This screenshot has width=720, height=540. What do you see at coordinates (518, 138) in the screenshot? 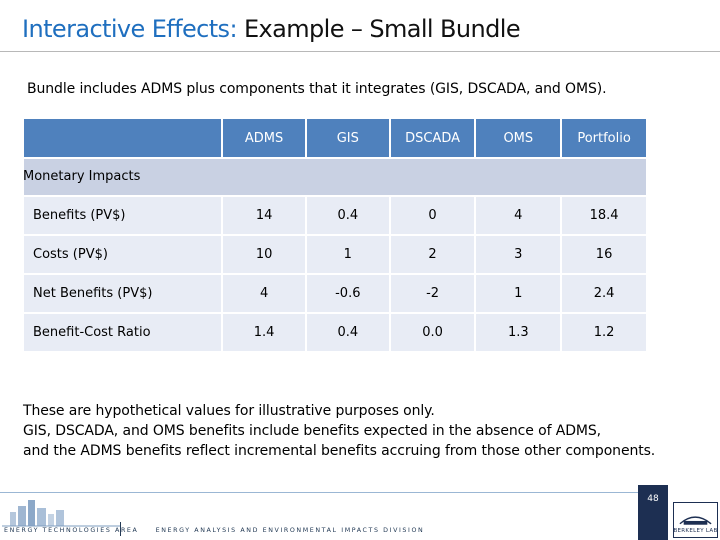
I see `column-header-oms: OMS` at bounding box center [518, 138].